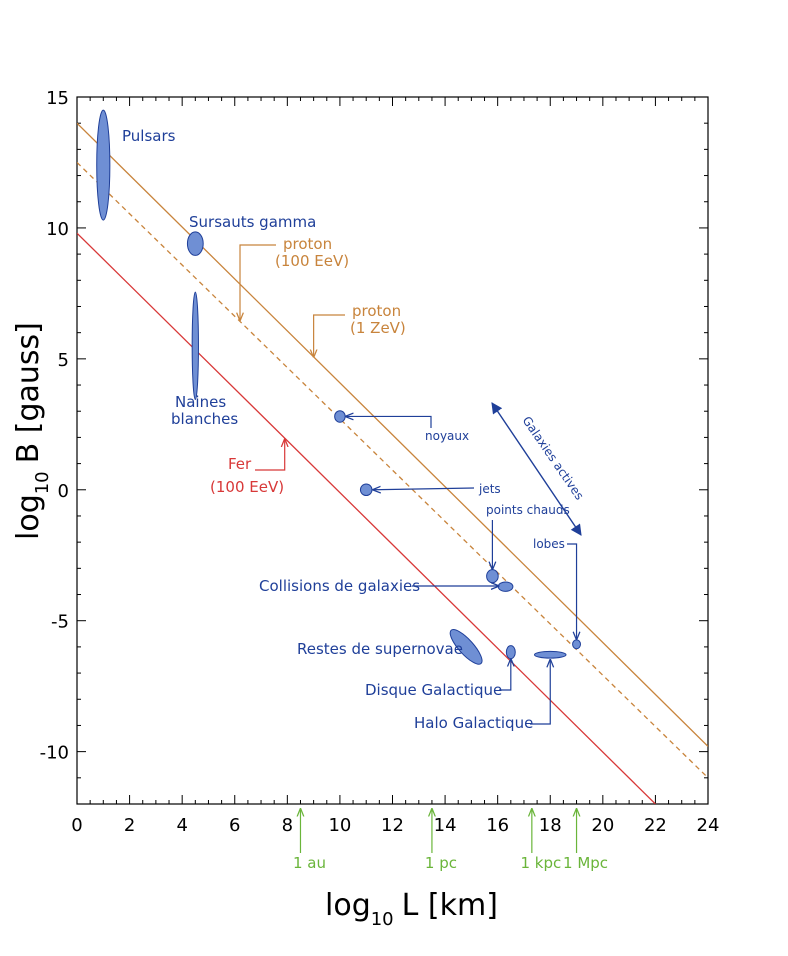 The width and height of the screenshot is (788, 956). Describe the element at coordinates (195, 345) in the screenshot. I see `object-nainesmarker` at that location.